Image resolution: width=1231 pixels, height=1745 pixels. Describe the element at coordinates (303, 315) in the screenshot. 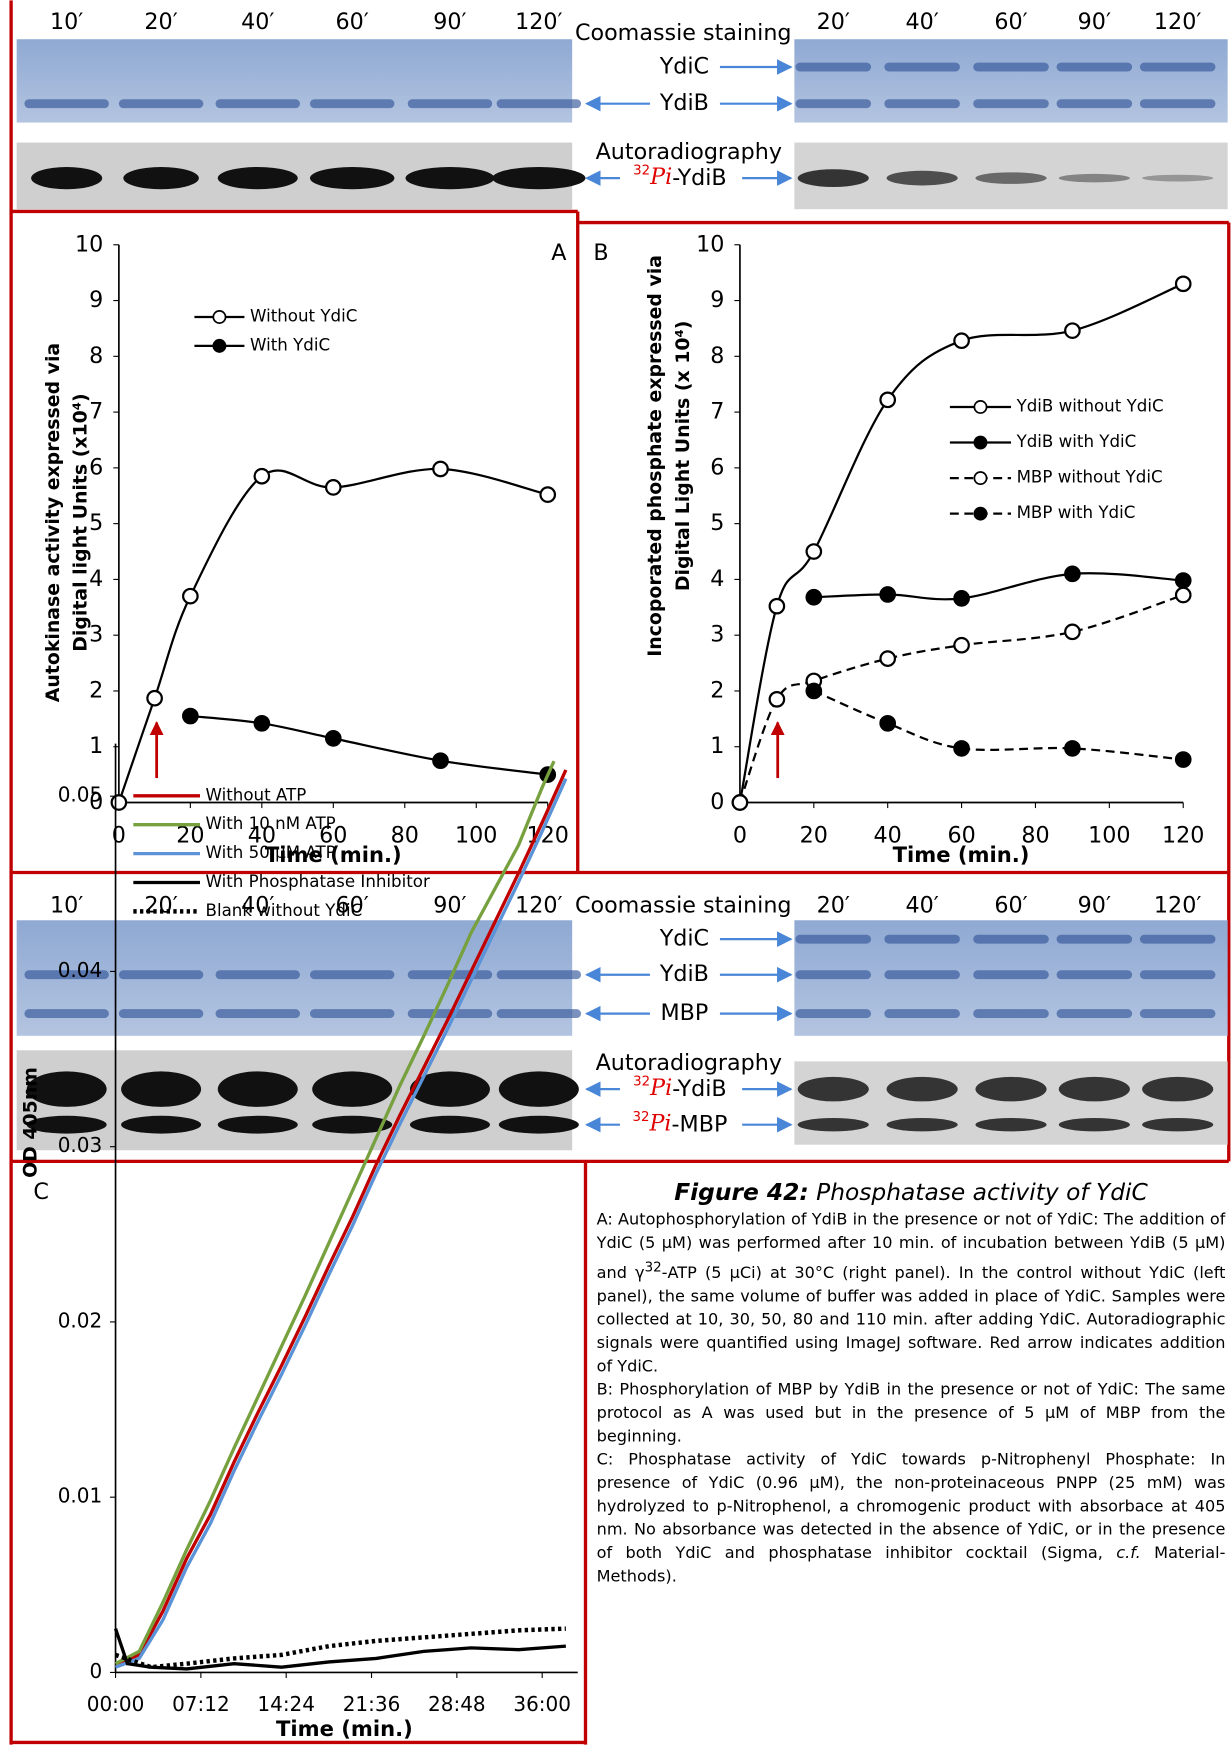

I see `legend-label: Without YdiC` at that location.